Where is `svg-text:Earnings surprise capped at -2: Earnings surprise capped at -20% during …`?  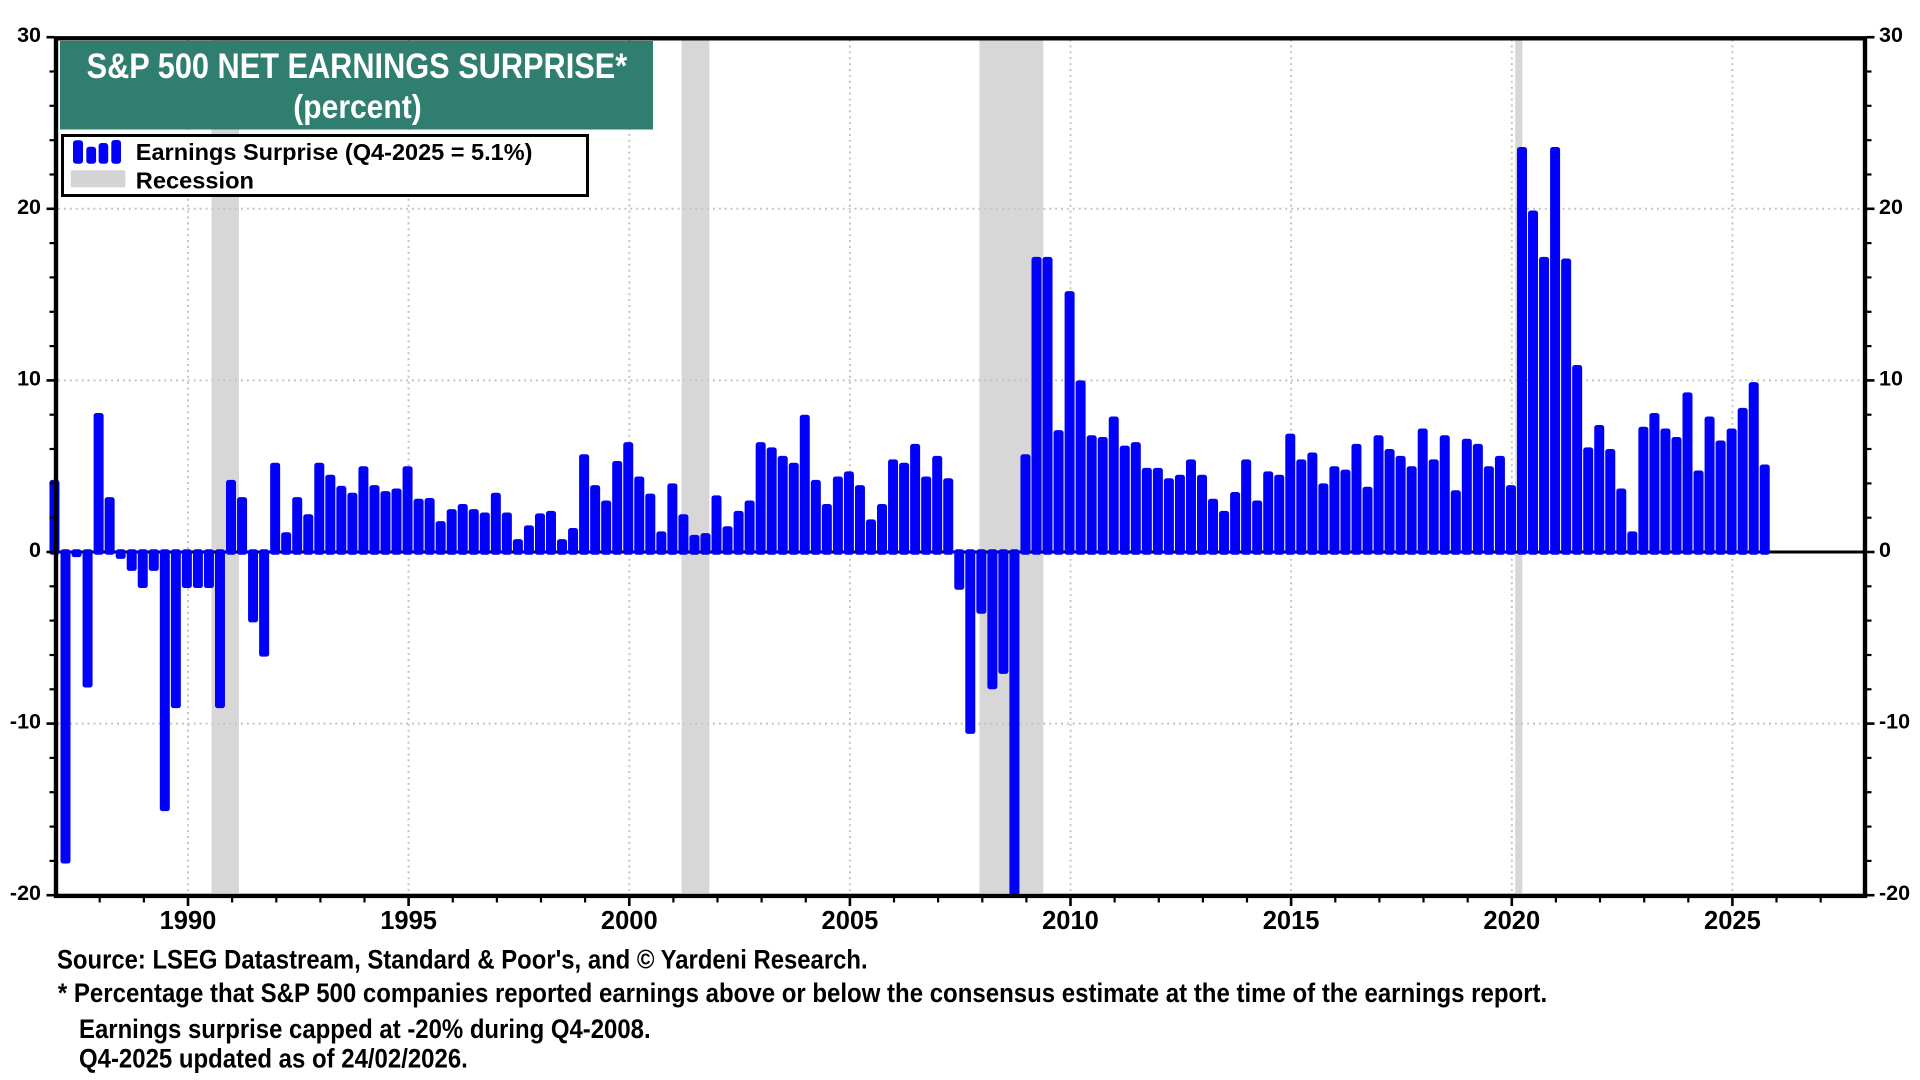
svg-text:Earnings surprise capped at -2: Earnings surprise capped at -20% during … is located at coordinates (365, 1029).